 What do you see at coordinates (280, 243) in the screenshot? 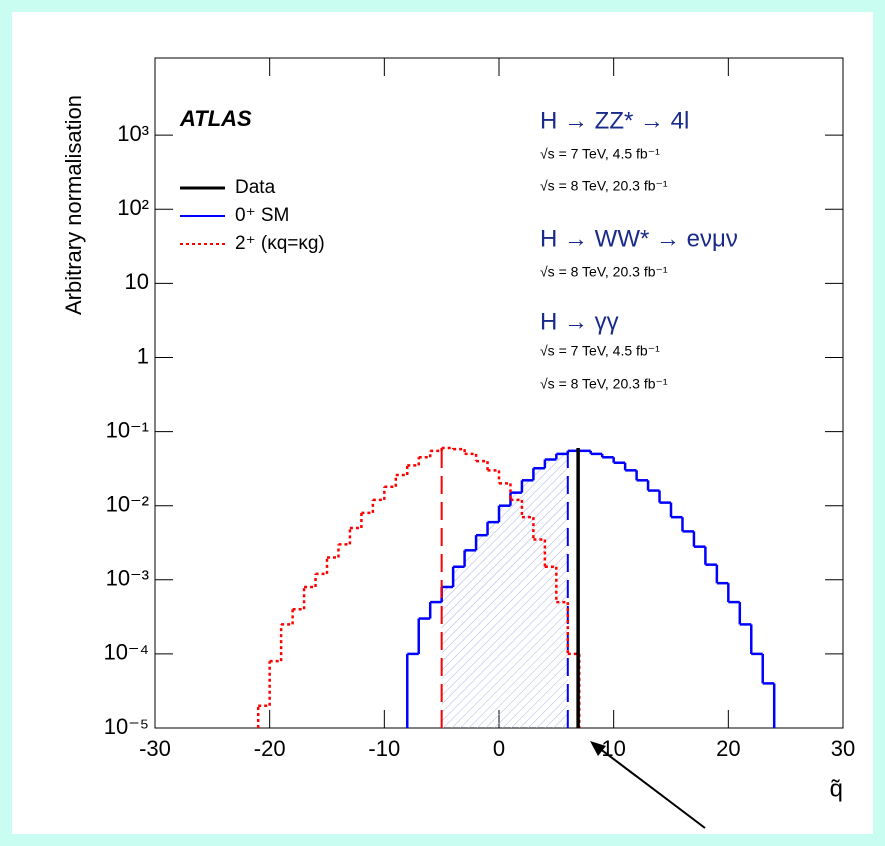
I see `legend-label: 2⁺ (κq=κg)` at bounding box center [280, 243].